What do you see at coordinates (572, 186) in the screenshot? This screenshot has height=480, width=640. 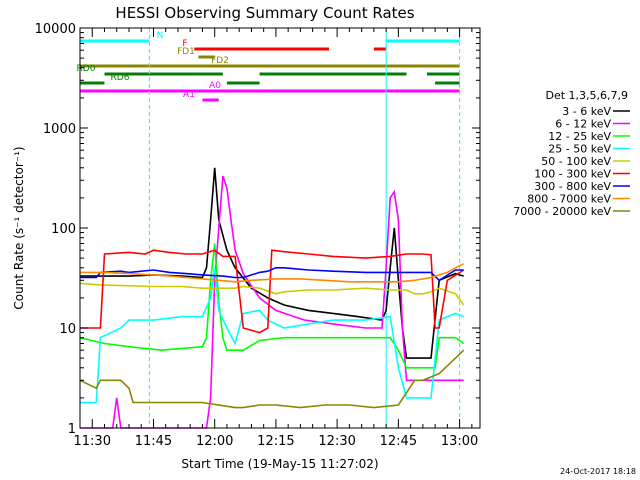 I see `legend-label: 300 - 800 keV` at bounding box center [572, 186].